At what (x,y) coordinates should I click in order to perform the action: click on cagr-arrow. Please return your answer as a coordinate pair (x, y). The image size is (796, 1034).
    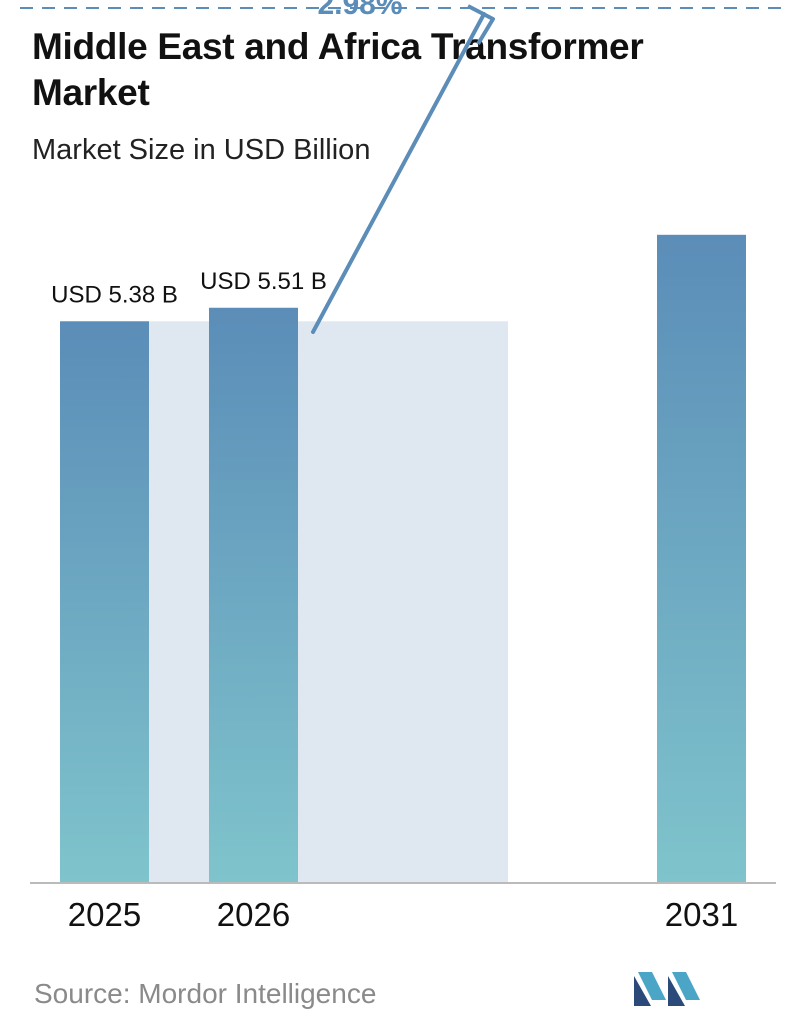
    Looking at the image, I should click on (403, 169).